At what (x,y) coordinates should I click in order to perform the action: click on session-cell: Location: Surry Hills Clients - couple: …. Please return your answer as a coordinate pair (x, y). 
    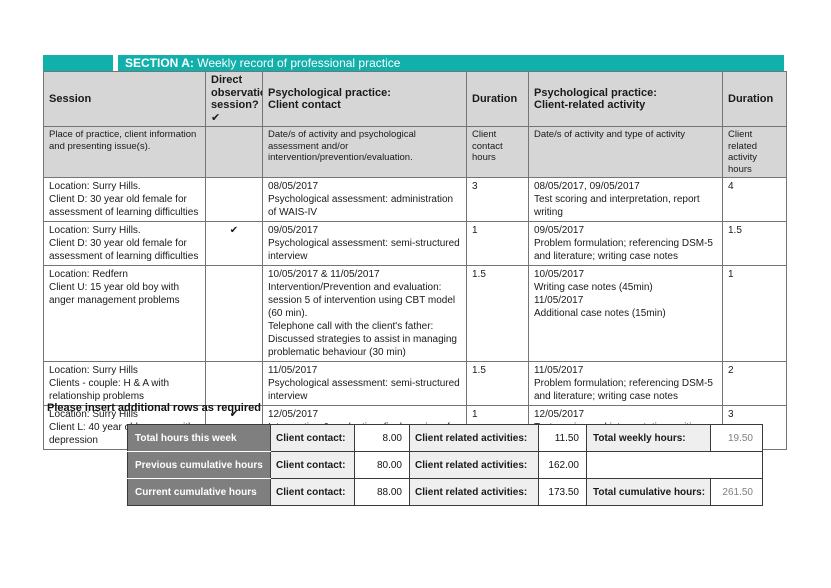
    Looking at the image, I should click on (124, 383).